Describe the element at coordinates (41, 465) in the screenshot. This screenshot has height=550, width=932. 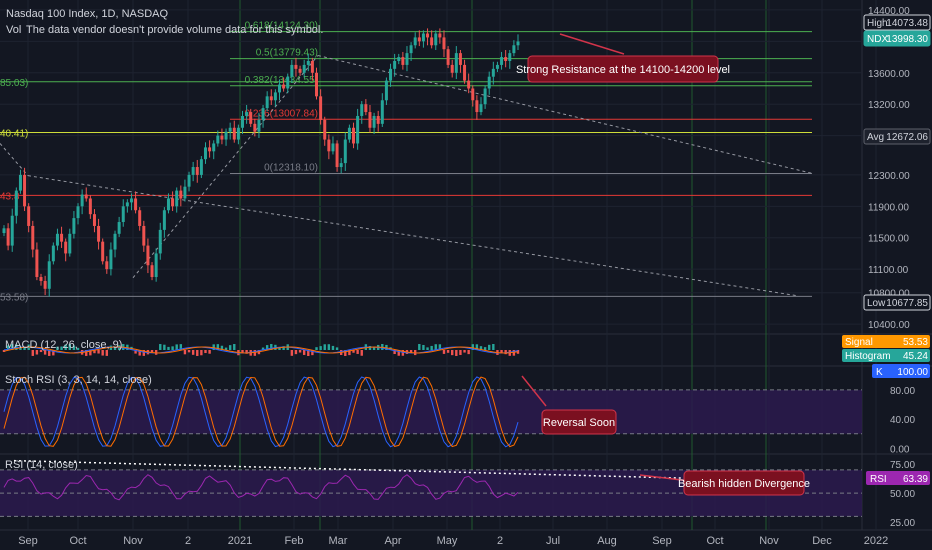
I see `rsi-title: RSI (14, close)` at that location.